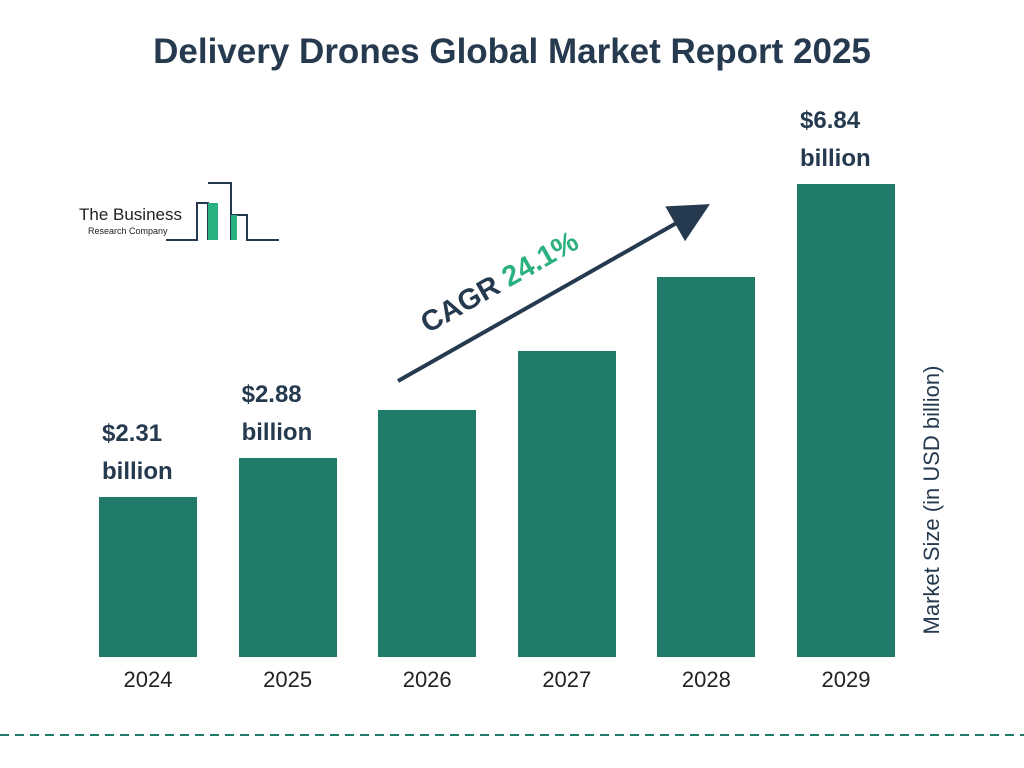 This screenshot has width=1024, height=768. I want to click on value-label: $6.84 billion, so click(835, 139).